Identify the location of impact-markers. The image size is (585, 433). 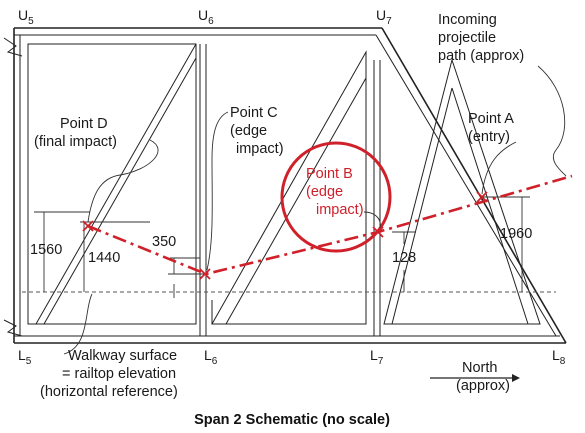
(285, 235).